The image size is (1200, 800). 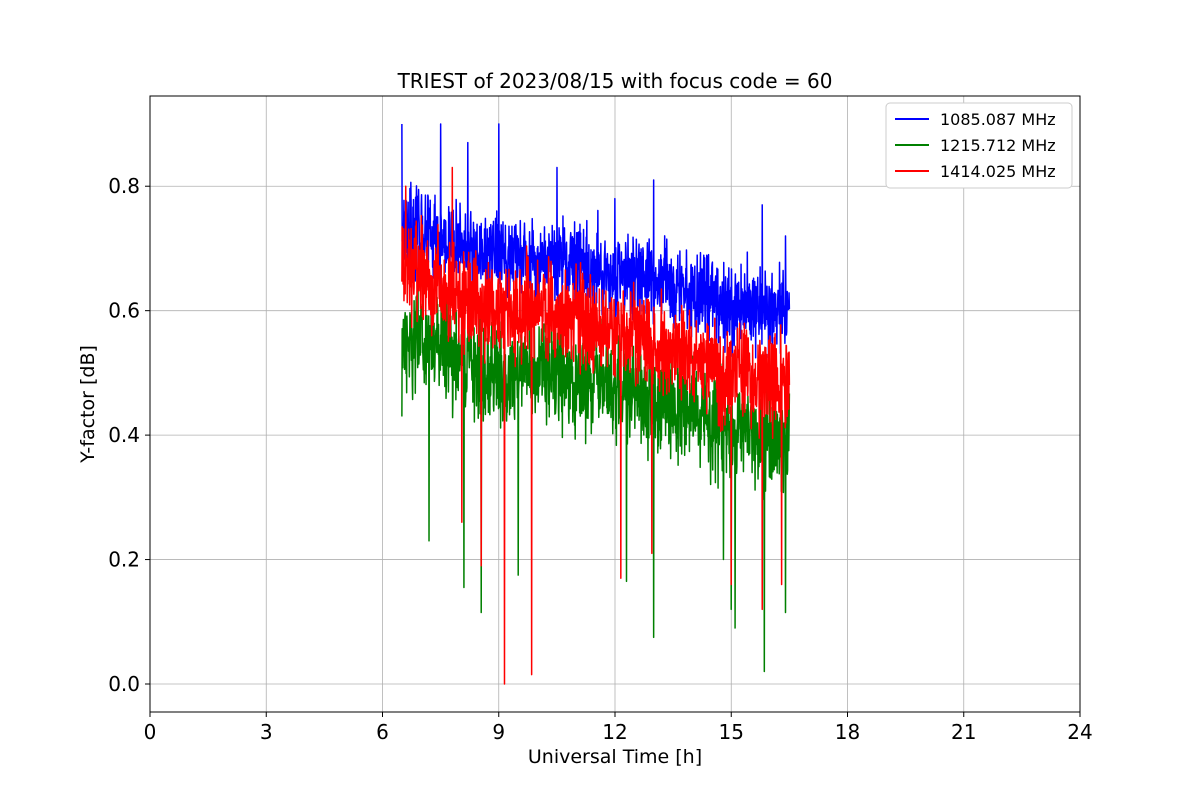 I want to click on y-tick-label: 0.2, so click(x=124, y=560).